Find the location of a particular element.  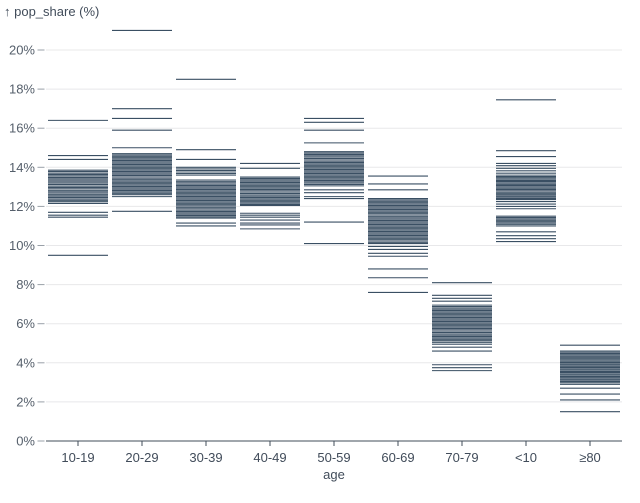

y-tick-label: 0% is located at coordinates (25, 441).